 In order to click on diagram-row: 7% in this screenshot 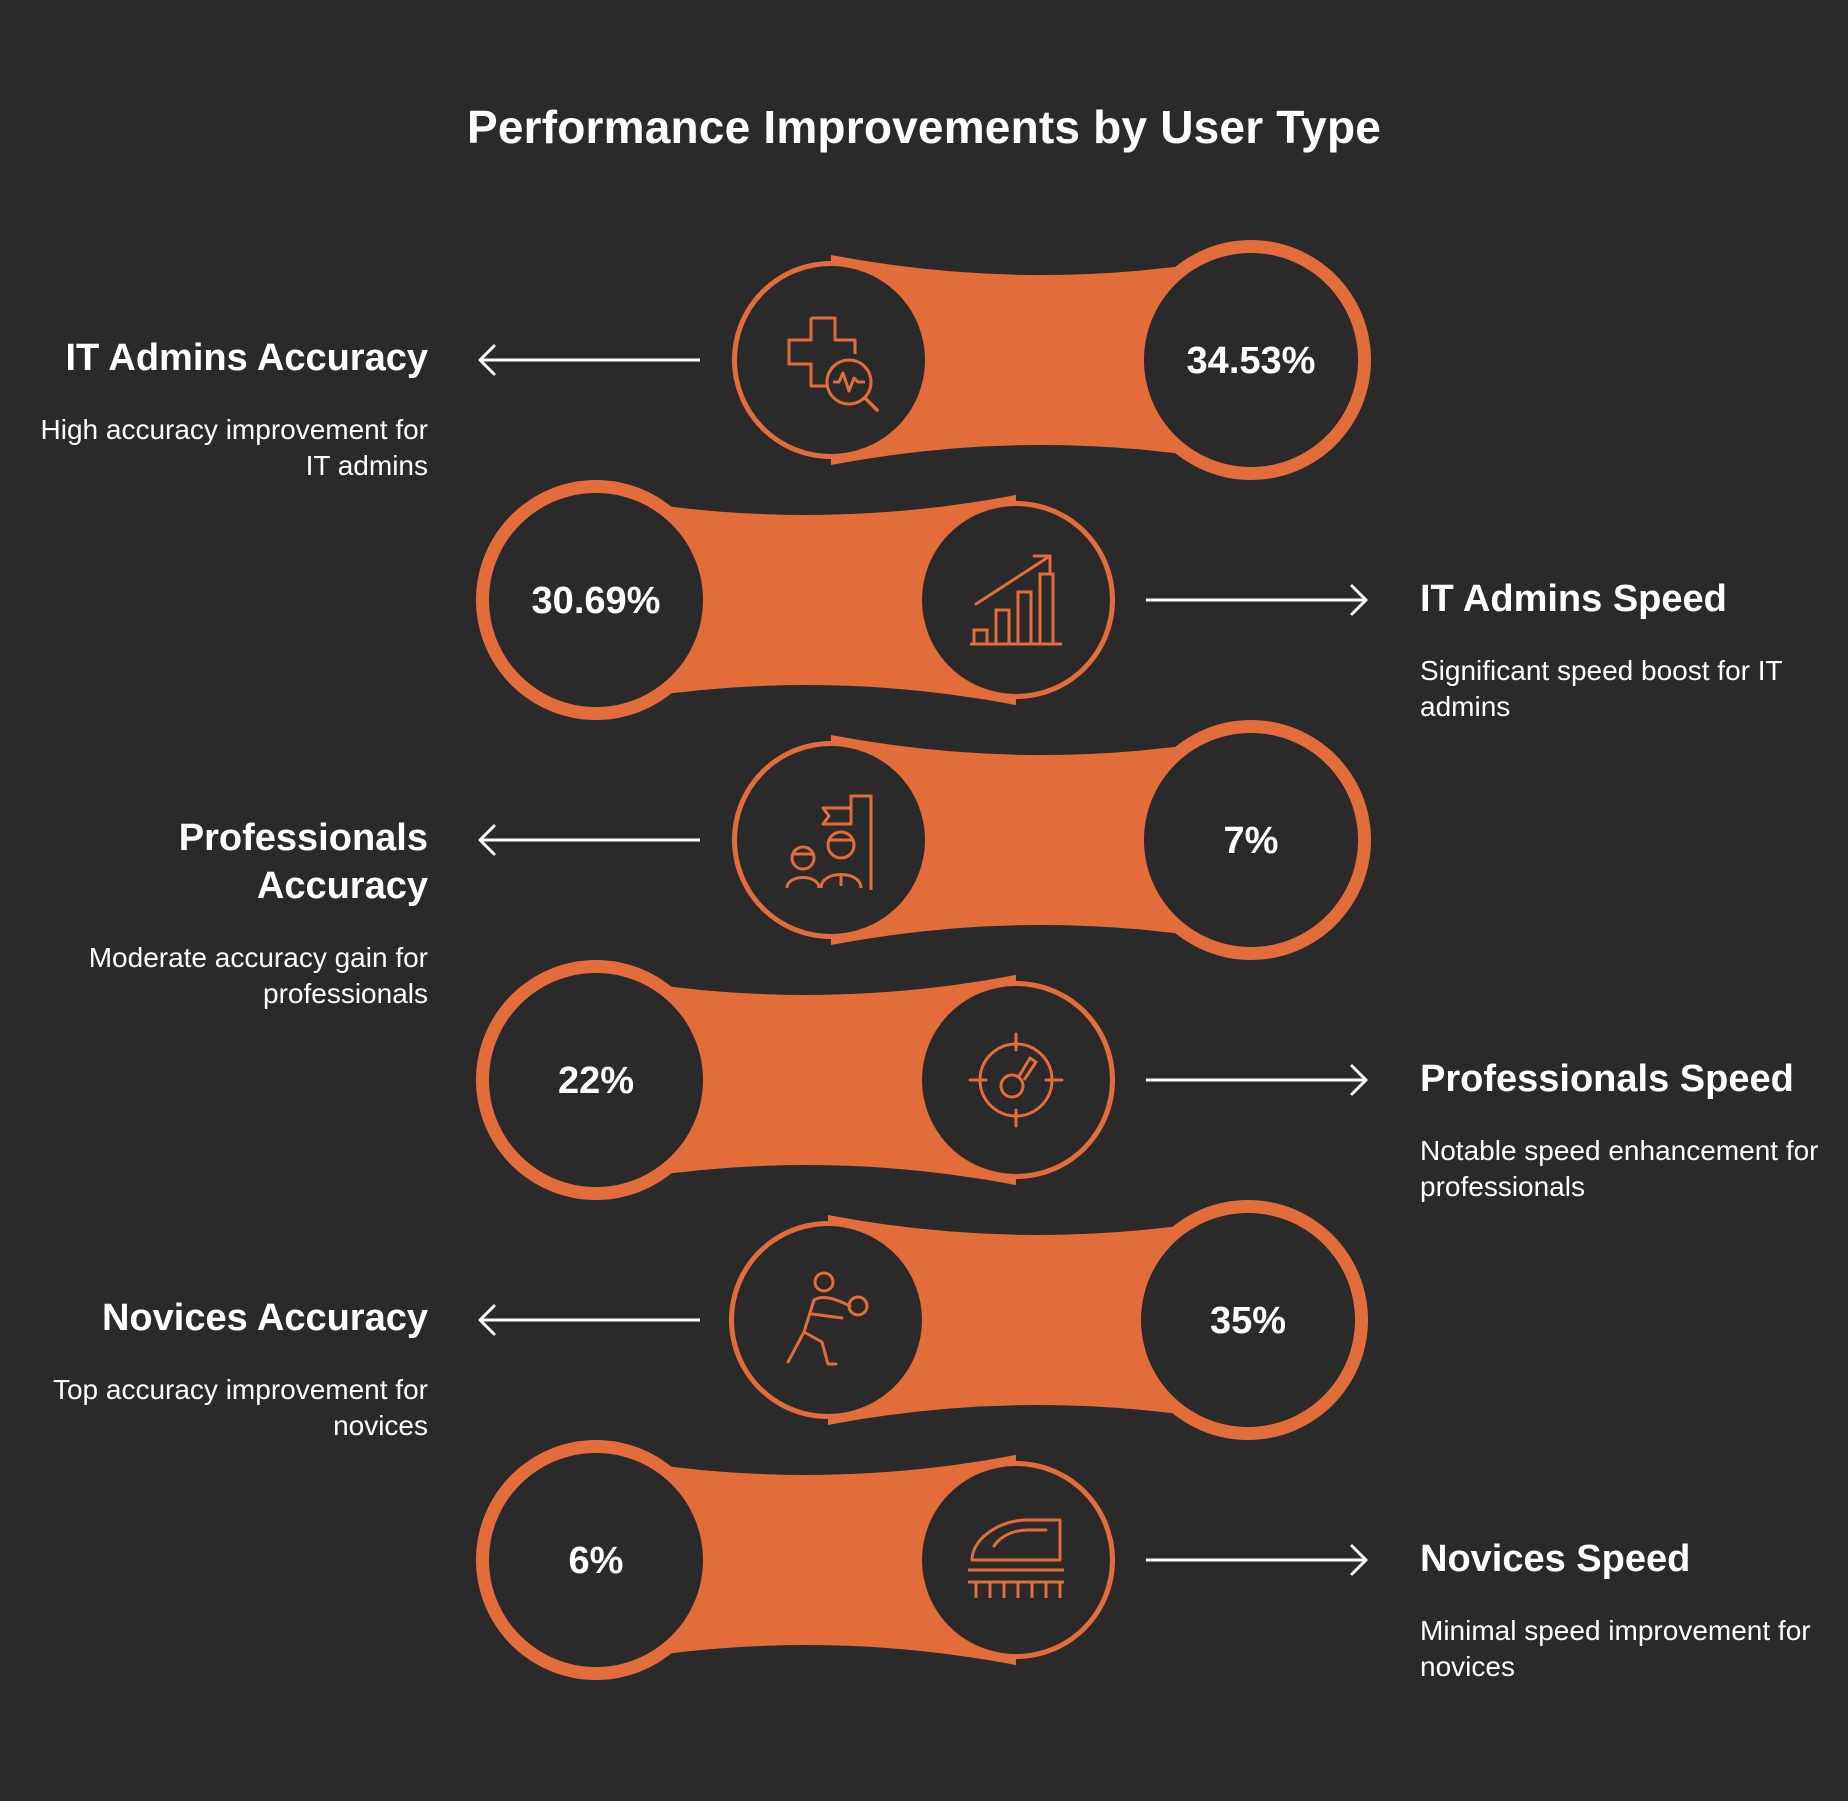, I will do `click(924, 840)`.